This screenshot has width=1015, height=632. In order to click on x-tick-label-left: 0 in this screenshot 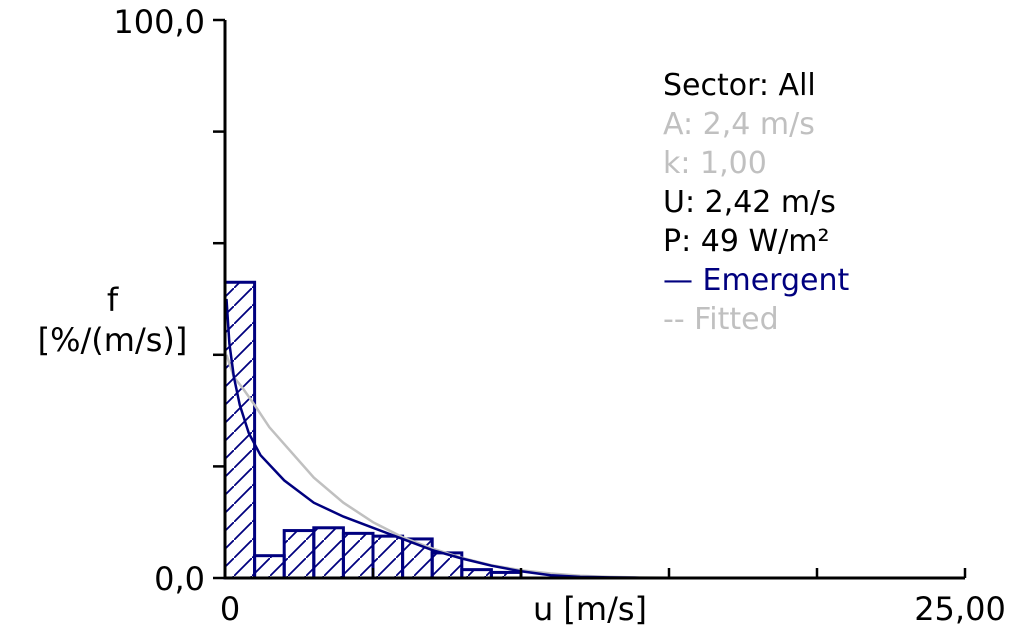, I will do `click(230, 609)`.